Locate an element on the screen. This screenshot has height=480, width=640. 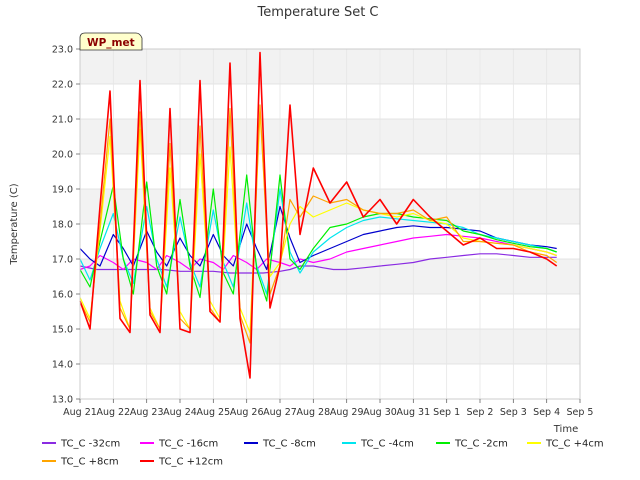
legend-item: TC_C -8cm is located at coordinates (280, 444).